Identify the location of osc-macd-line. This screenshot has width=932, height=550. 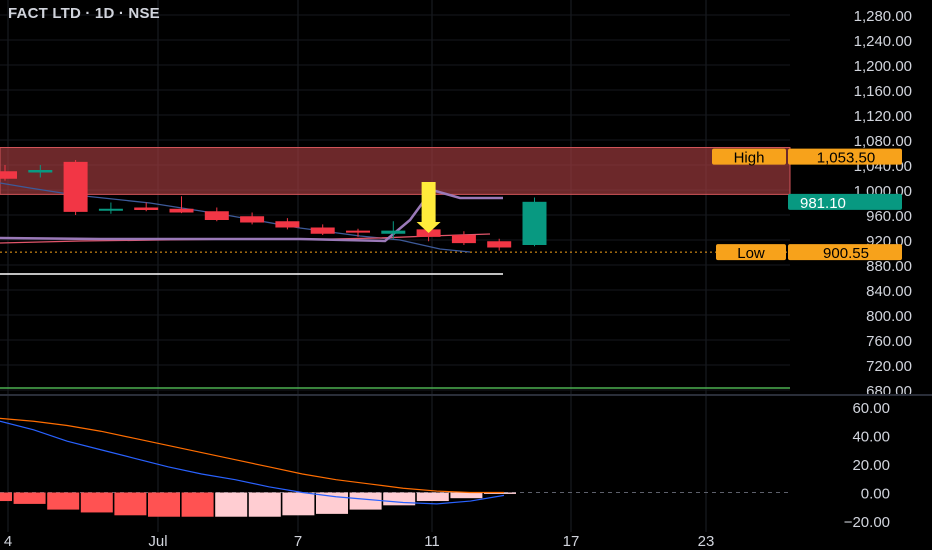
(252, 462).